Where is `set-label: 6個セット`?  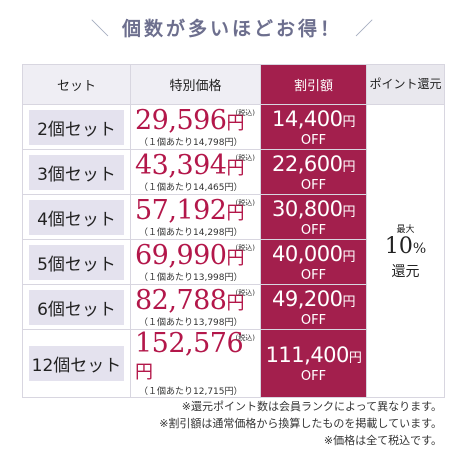 set-label: 6個セット is located at coordinates (76, 307).